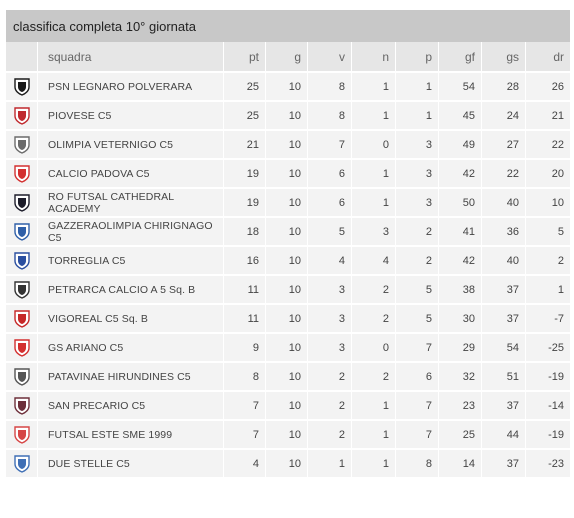 Image resolution: width=574 pixels, height=518 pixels. What do you see at coordinates (548, 230) in the screenshot?
I see `goal-diff-cell: 5` at bounding box center [548, 230].